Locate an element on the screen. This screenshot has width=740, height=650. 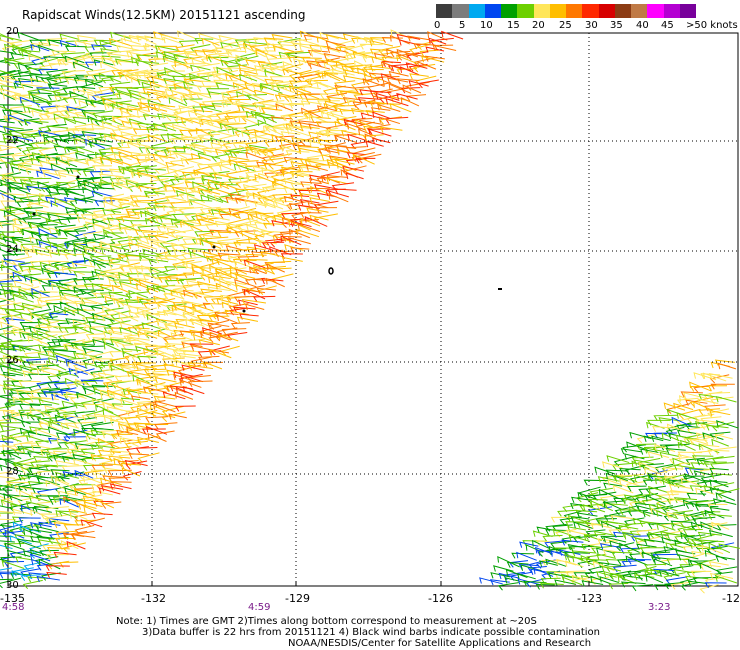
legend-label: 5 is located at coordinates (462, 25).